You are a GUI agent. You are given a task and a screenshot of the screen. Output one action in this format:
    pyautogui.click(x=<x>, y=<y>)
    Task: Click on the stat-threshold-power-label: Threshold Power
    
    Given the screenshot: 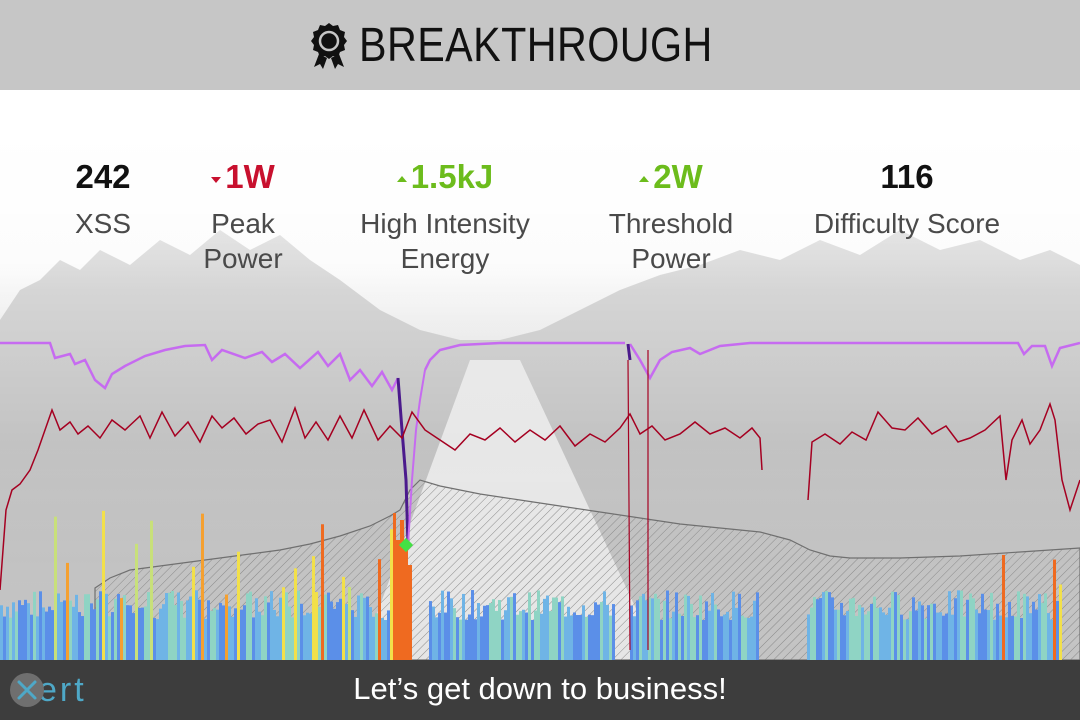 What is the action you would take?
    pyautogui.click(x=671, y=241)
    